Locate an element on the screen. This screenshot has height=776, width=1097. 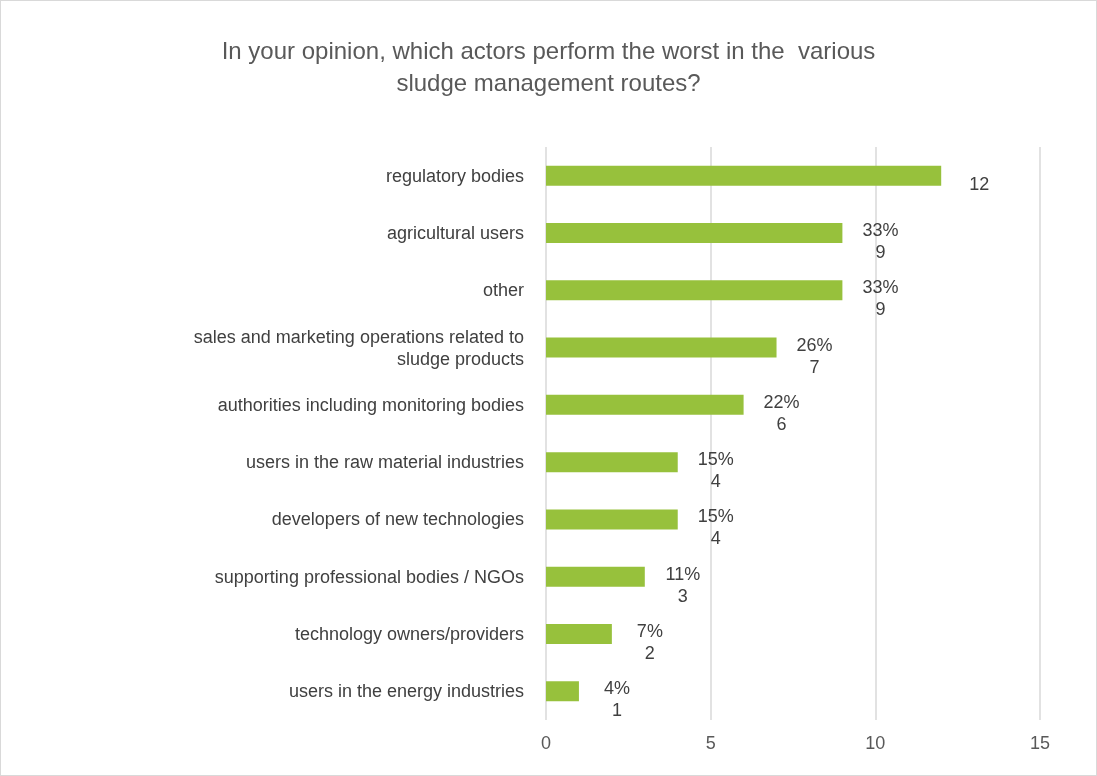
y-tick-label: users in the raw material industries is located at coordinates (384, 462).